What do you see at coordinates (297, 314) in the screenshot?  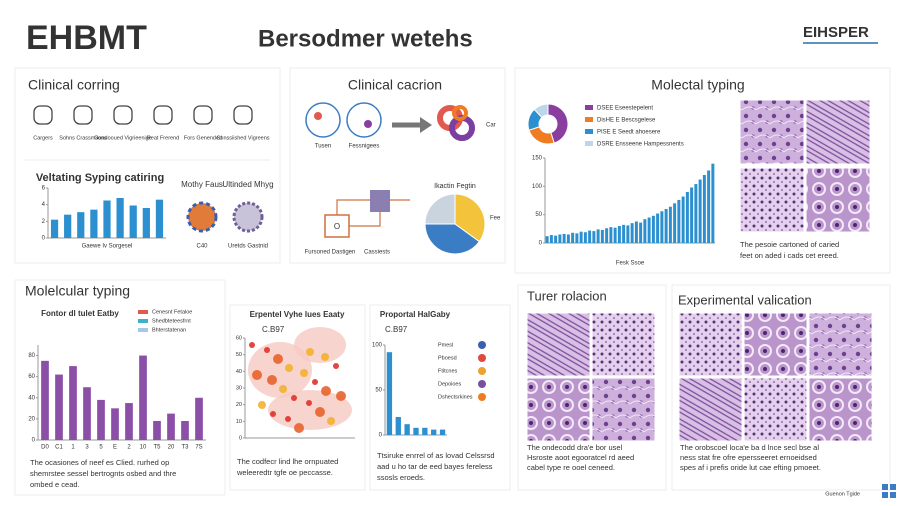 I see `chart-title: Erpentel Vyhe lues Eaaty` at bounding box center [297, 314].